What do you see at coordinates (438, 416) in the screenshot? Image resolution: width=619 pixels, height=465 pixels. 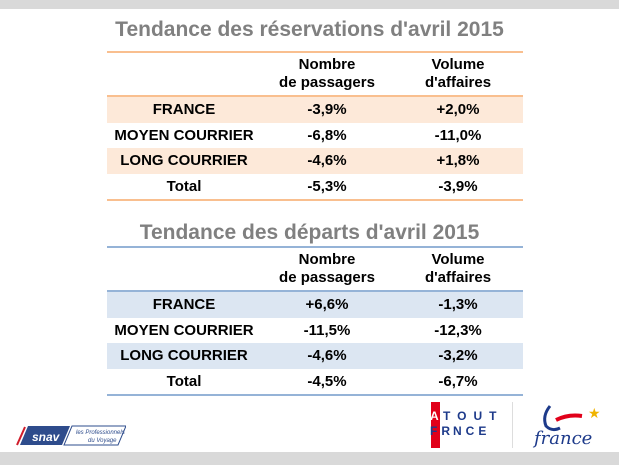 I see `svg-text: A` at bounding box center [438, 416].